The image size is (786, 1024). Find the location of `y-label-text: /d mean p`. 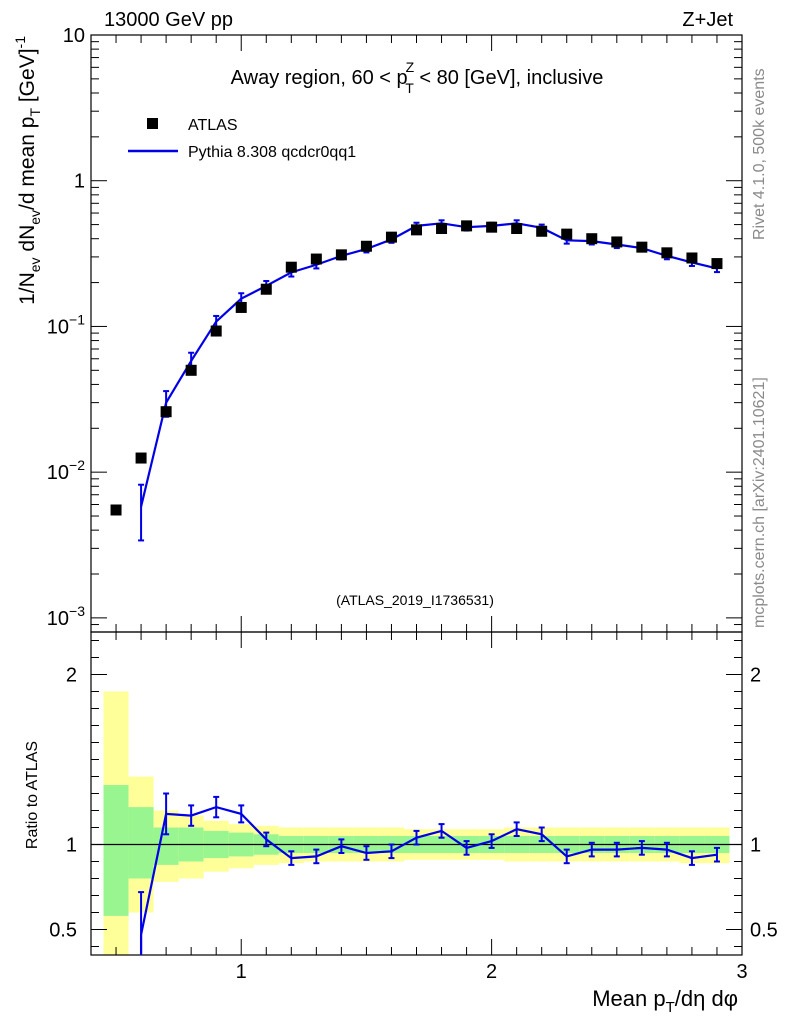

y-label-text: /d mean p is located at coordinates (27, 163).